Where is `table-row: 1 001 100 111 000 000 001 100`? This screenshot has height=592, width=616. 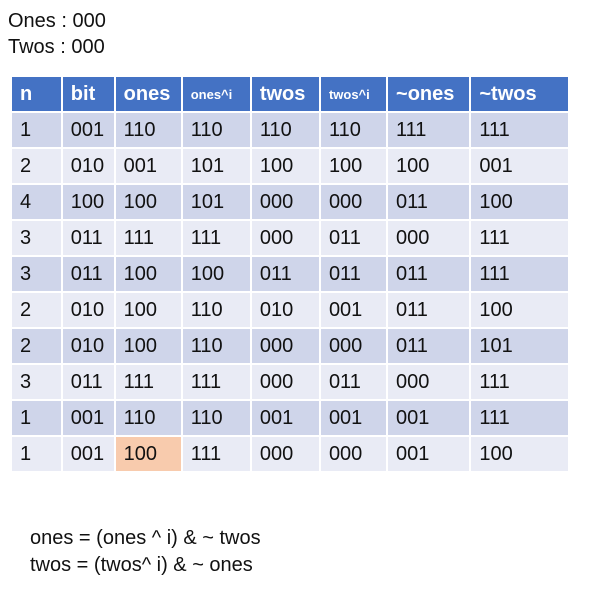
table-row: 1 001 100 111 000 000 001 100 is located at coordinates (290, 454).